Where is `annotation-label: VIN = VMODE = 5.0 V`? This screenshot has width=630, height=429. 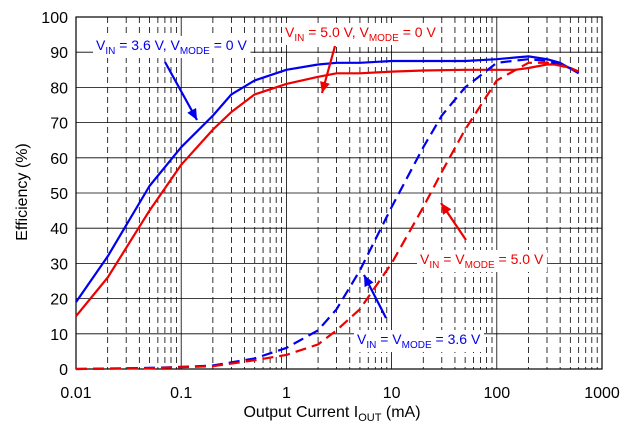
annotation-label: VIN = VMODE = 5.0 V is located at coordinates (482, 261).